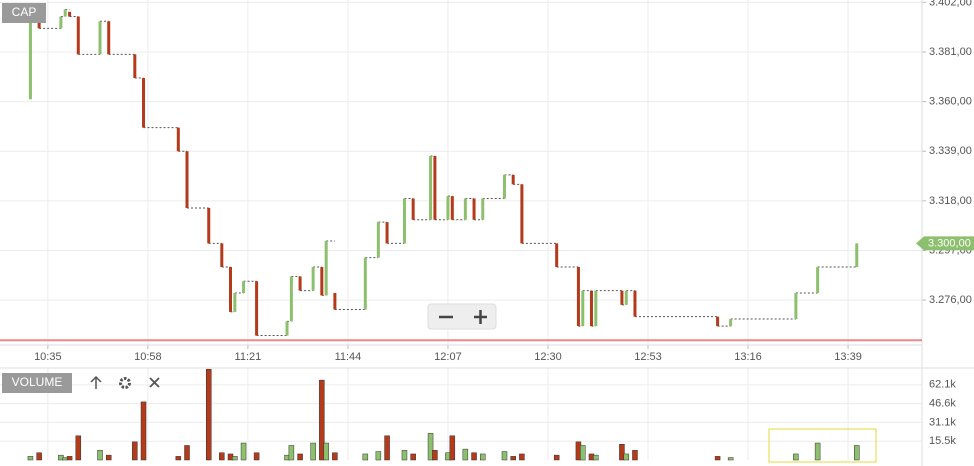 The image size is (974, 466). Describe the element at coordinates (950, 52) in the screenshot. I see `y-tick-label: 3.381,00` at that location.